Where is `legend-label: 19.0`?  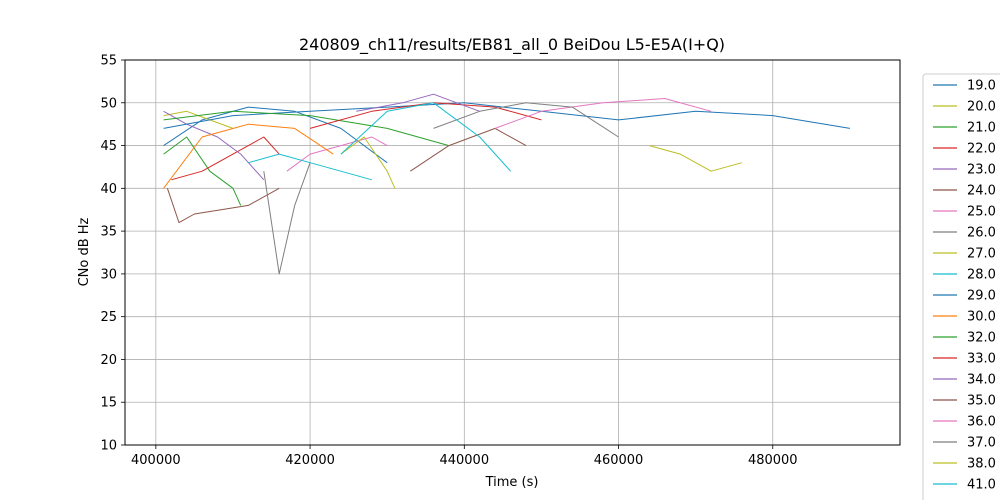 legend-label: 19.0 is located at coordinates (981, 86).